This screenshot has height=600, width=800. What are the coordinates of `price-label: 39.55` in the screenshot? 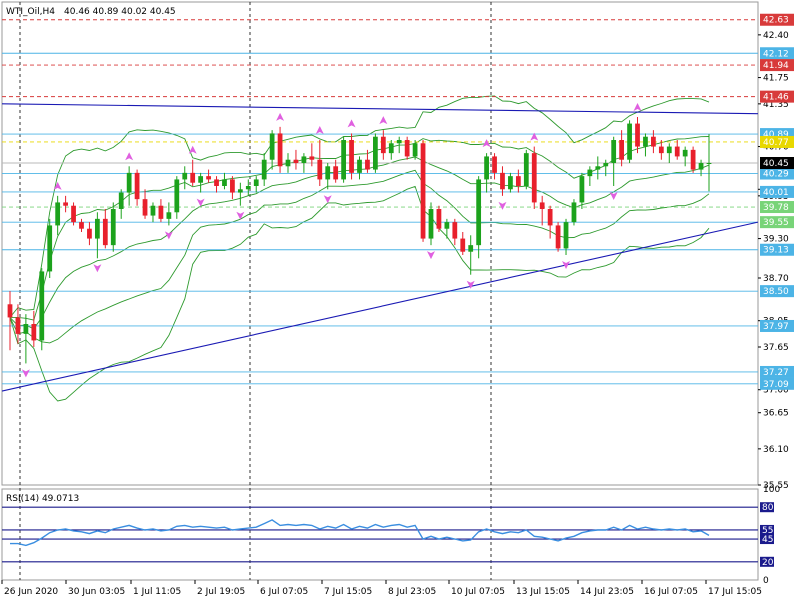 It's located at (776, 223).